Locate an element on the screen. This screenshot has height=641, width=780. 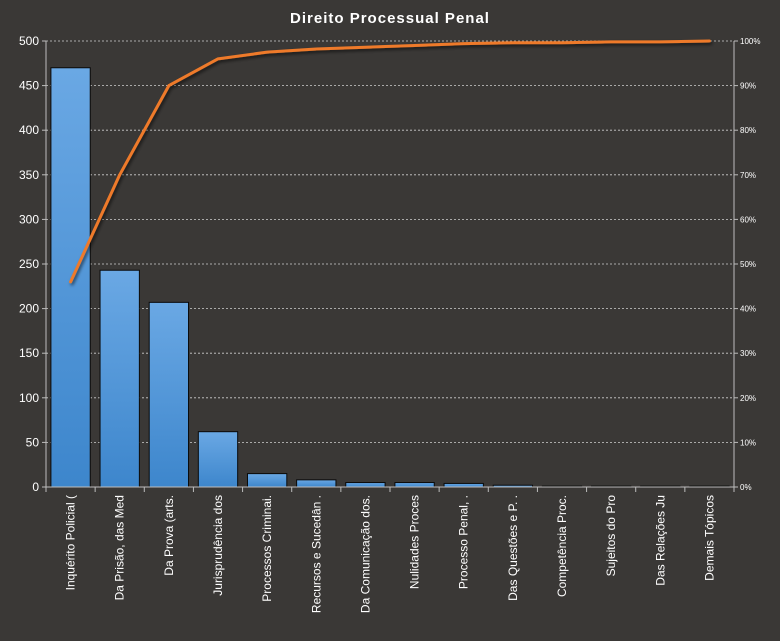
left-tick-label: 300 is located at coordinates (29, 219).